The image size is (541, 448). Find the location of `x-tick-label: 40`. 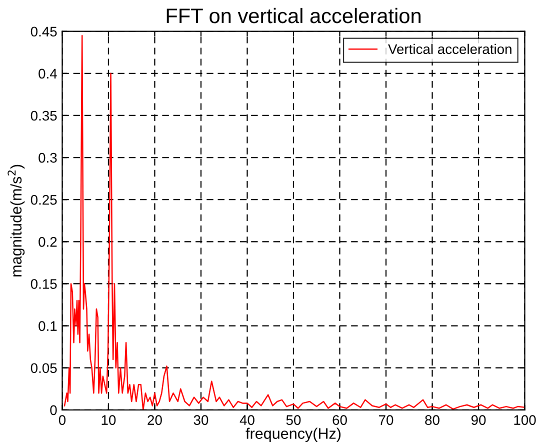

x-tick-label: 40 is located at coordinates (247, 420).